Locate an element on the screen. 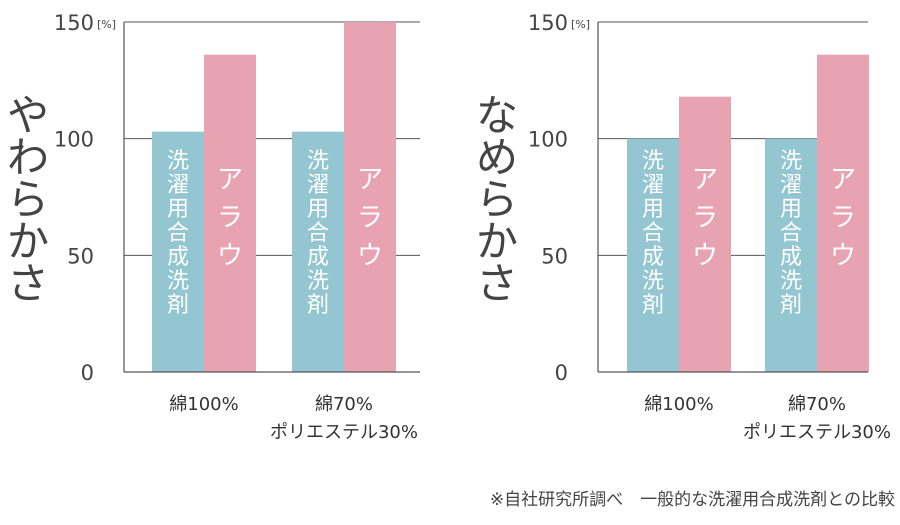  footnote: ※自社研究所調べ 一般的な洗濯用合成洗剤との比較 is located at coordinates (692, 500).